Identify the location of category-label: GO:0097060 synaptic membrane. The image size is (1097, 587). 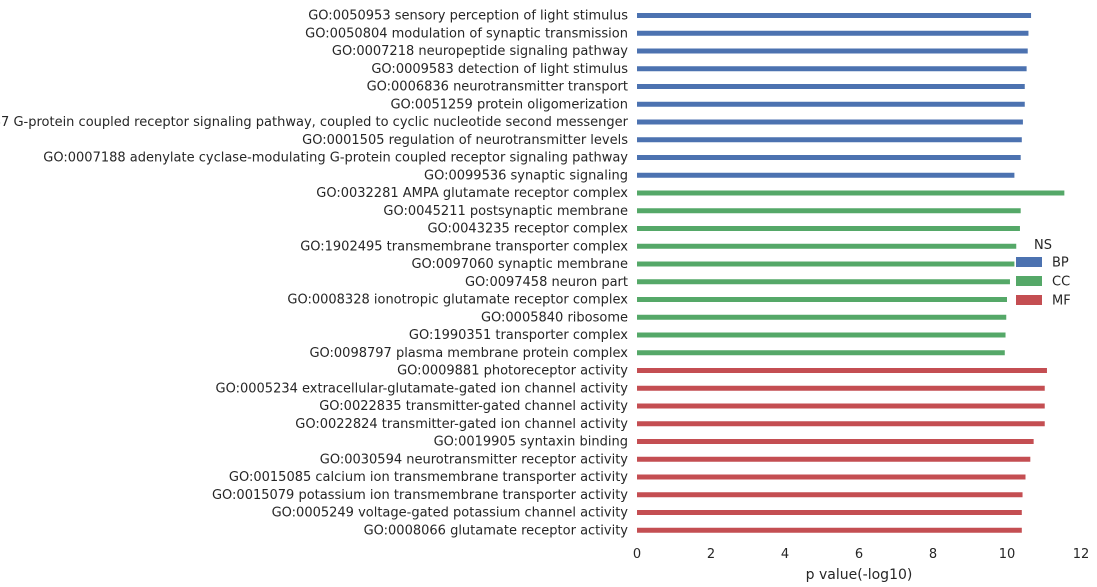
(519, 264).